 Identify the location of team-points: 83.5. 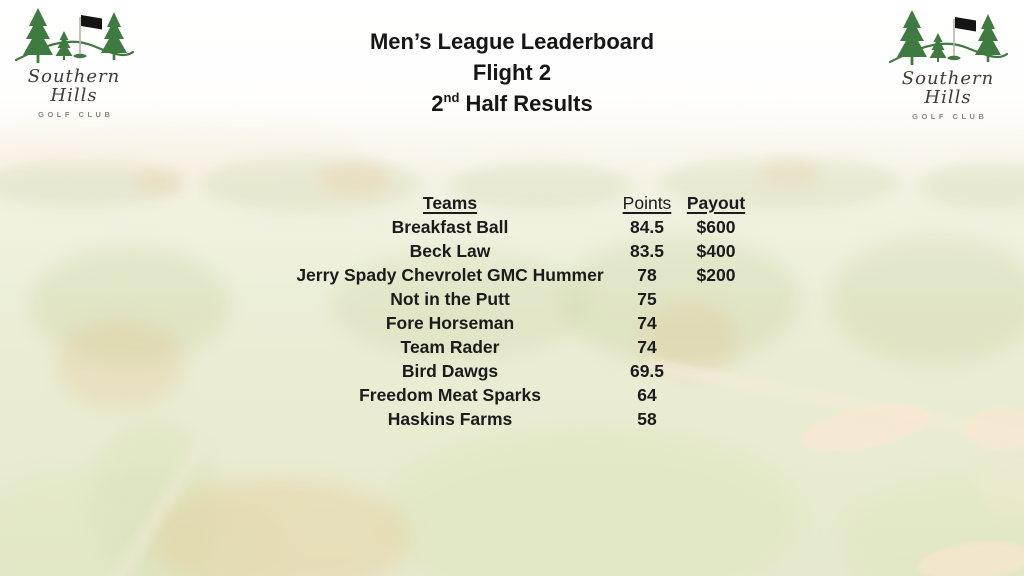
(647, 251).